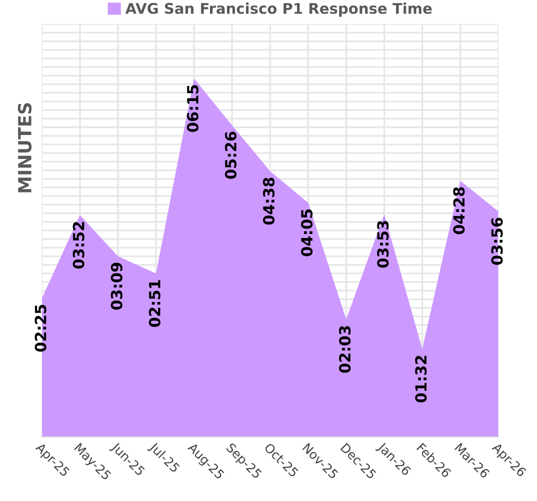  Describe the element at coordinates (116, 286) in the screenshot. I see `data-label: 03:09` at that location.